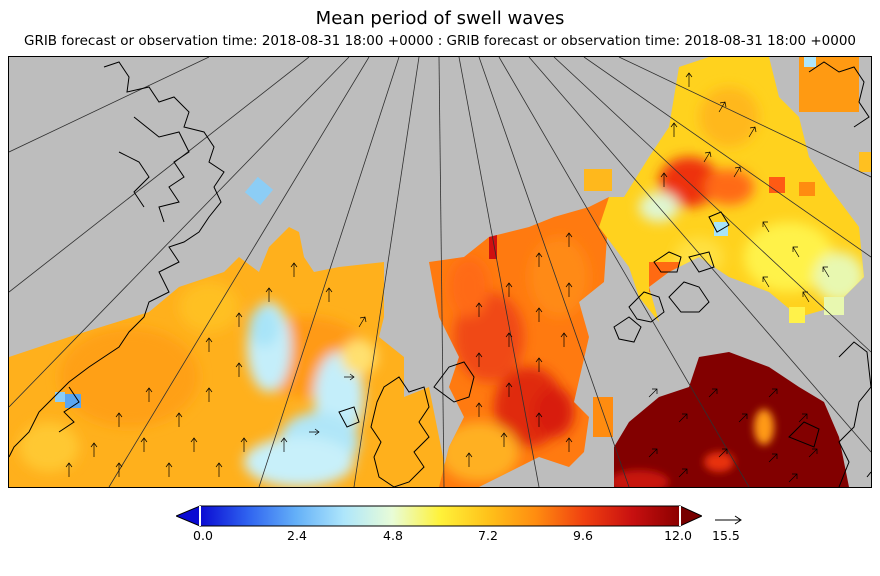  I want to click on colorbar-ramp, so click(440, 516).